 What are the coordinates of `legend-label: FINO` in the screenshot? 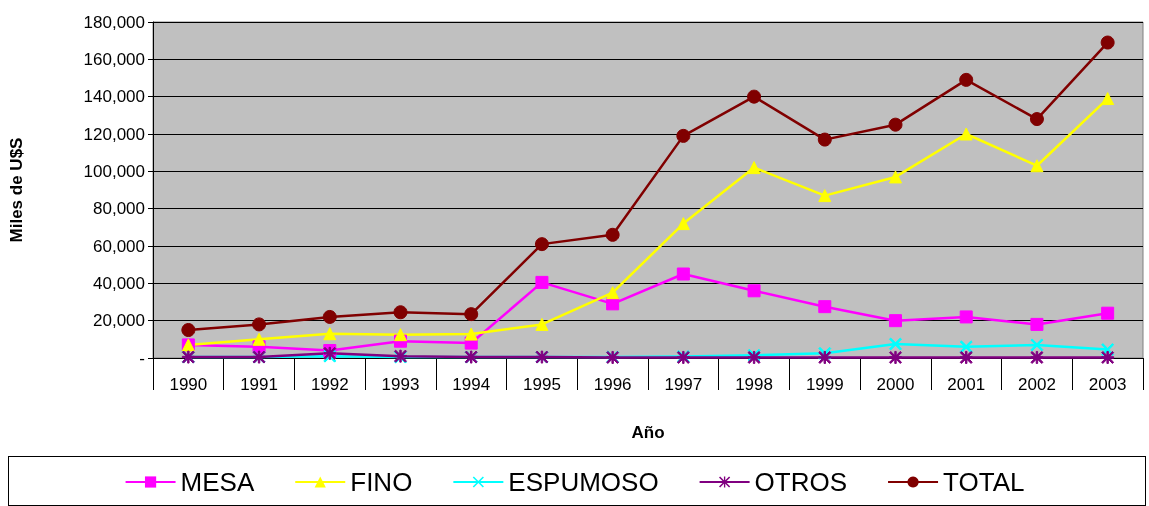 It's located at (381, 482).